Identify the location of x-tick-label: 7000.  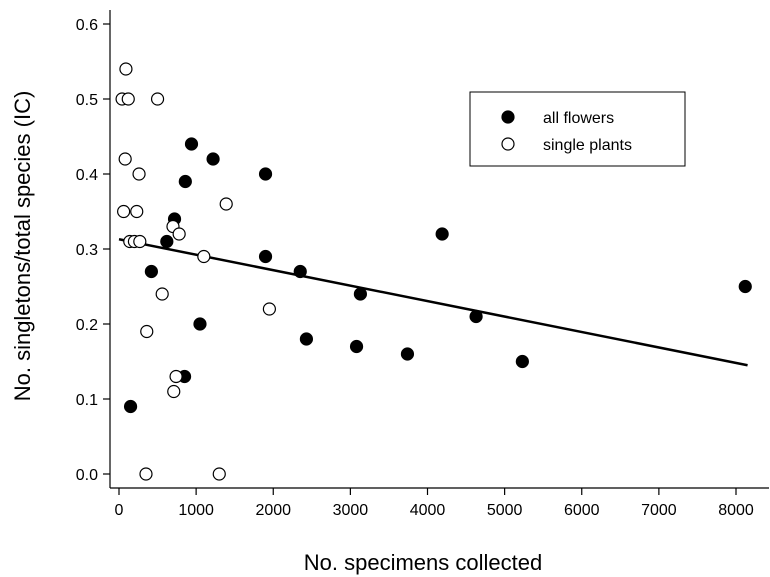
(659, 510).